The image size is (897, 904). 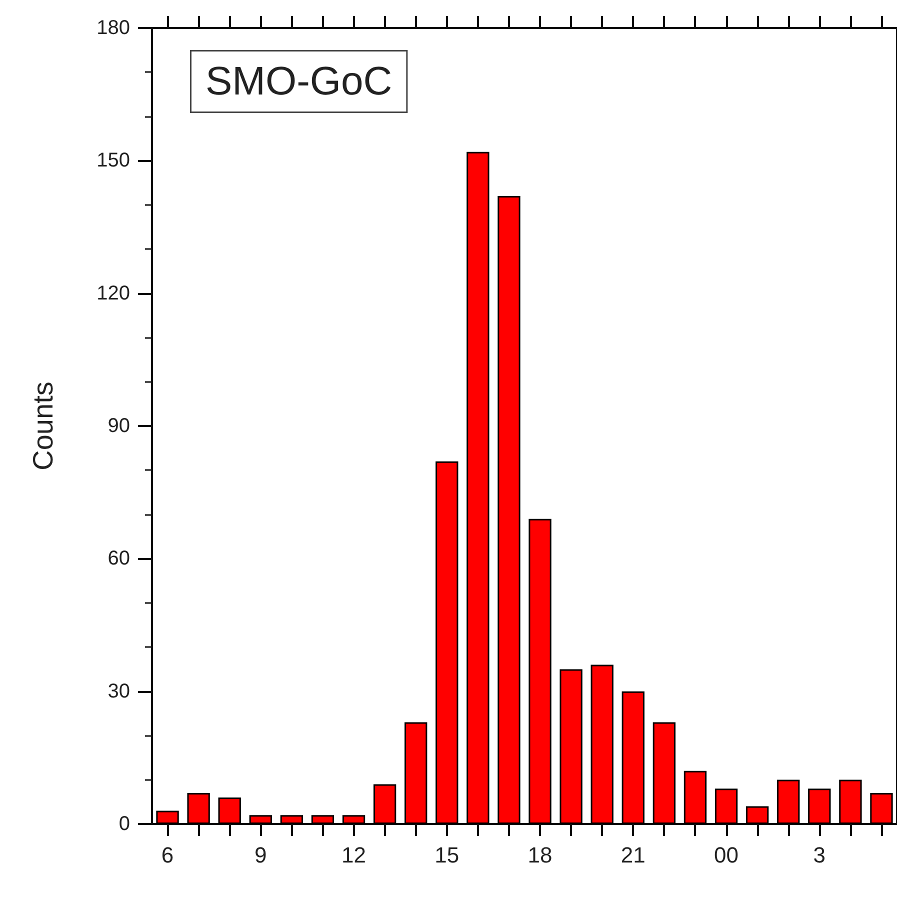 What do you see at coordinates (819, 855) in the screenshot?
I see `x-tick-label: 3` at bounding box center [819, 855].